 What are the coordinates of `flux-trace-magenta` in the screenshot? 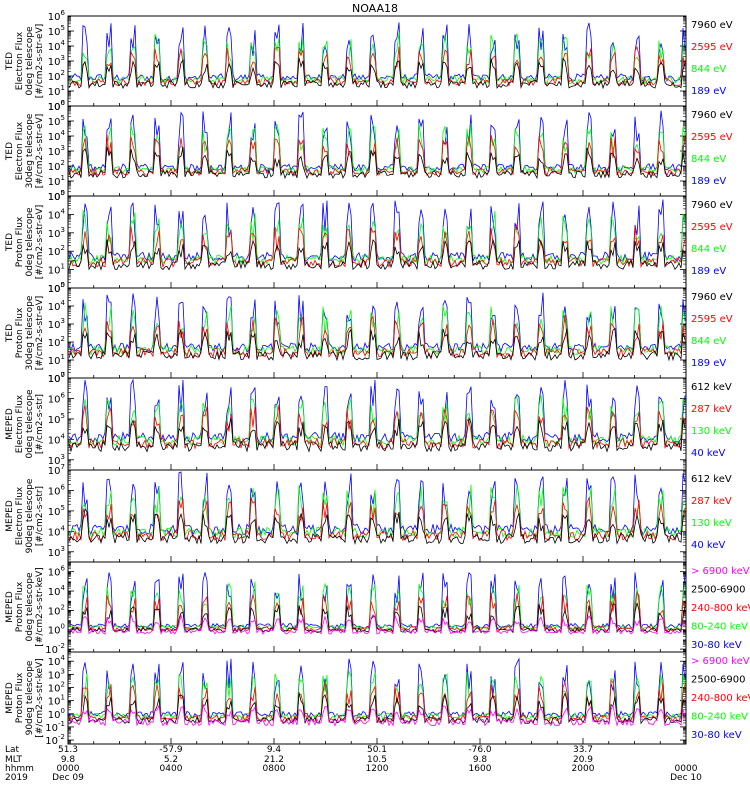 It's located at (377, 715).